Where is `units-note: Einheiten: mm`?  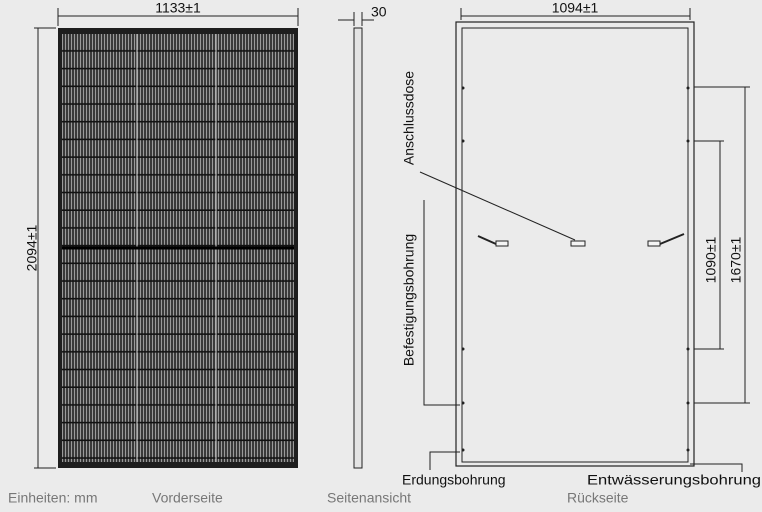
units-note: Einheiten: mm is located at coordinates (52, 498).